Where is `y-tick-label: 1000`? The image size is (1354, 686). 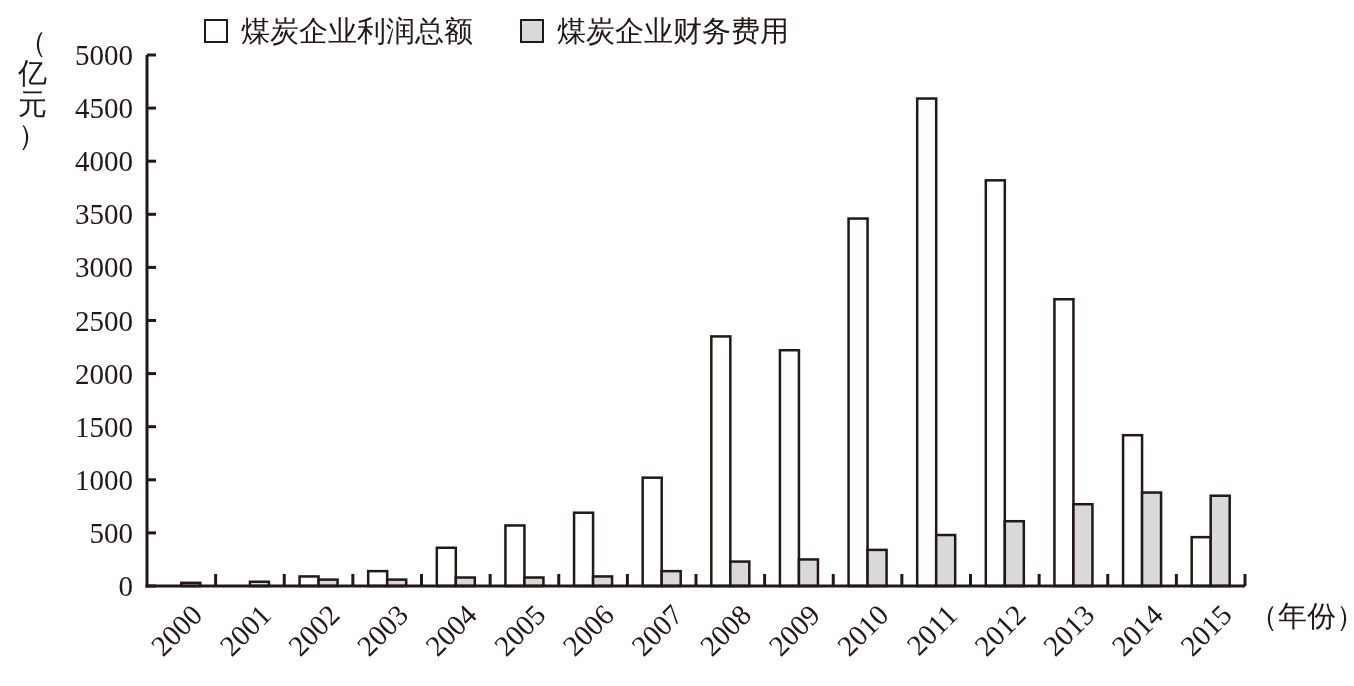 y-tick-label: 1000 is located at coordinates (104, 479).